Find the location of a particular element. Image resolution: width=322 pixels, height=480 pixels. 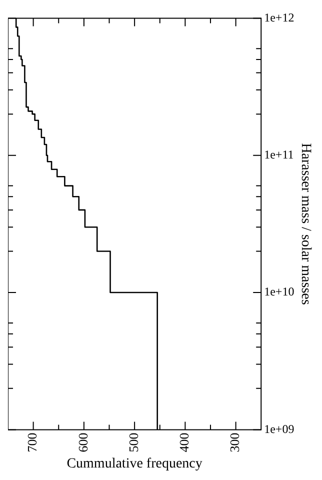

y-axis-title: Harasser mass / solar masses is located at coordinates (305, 224).